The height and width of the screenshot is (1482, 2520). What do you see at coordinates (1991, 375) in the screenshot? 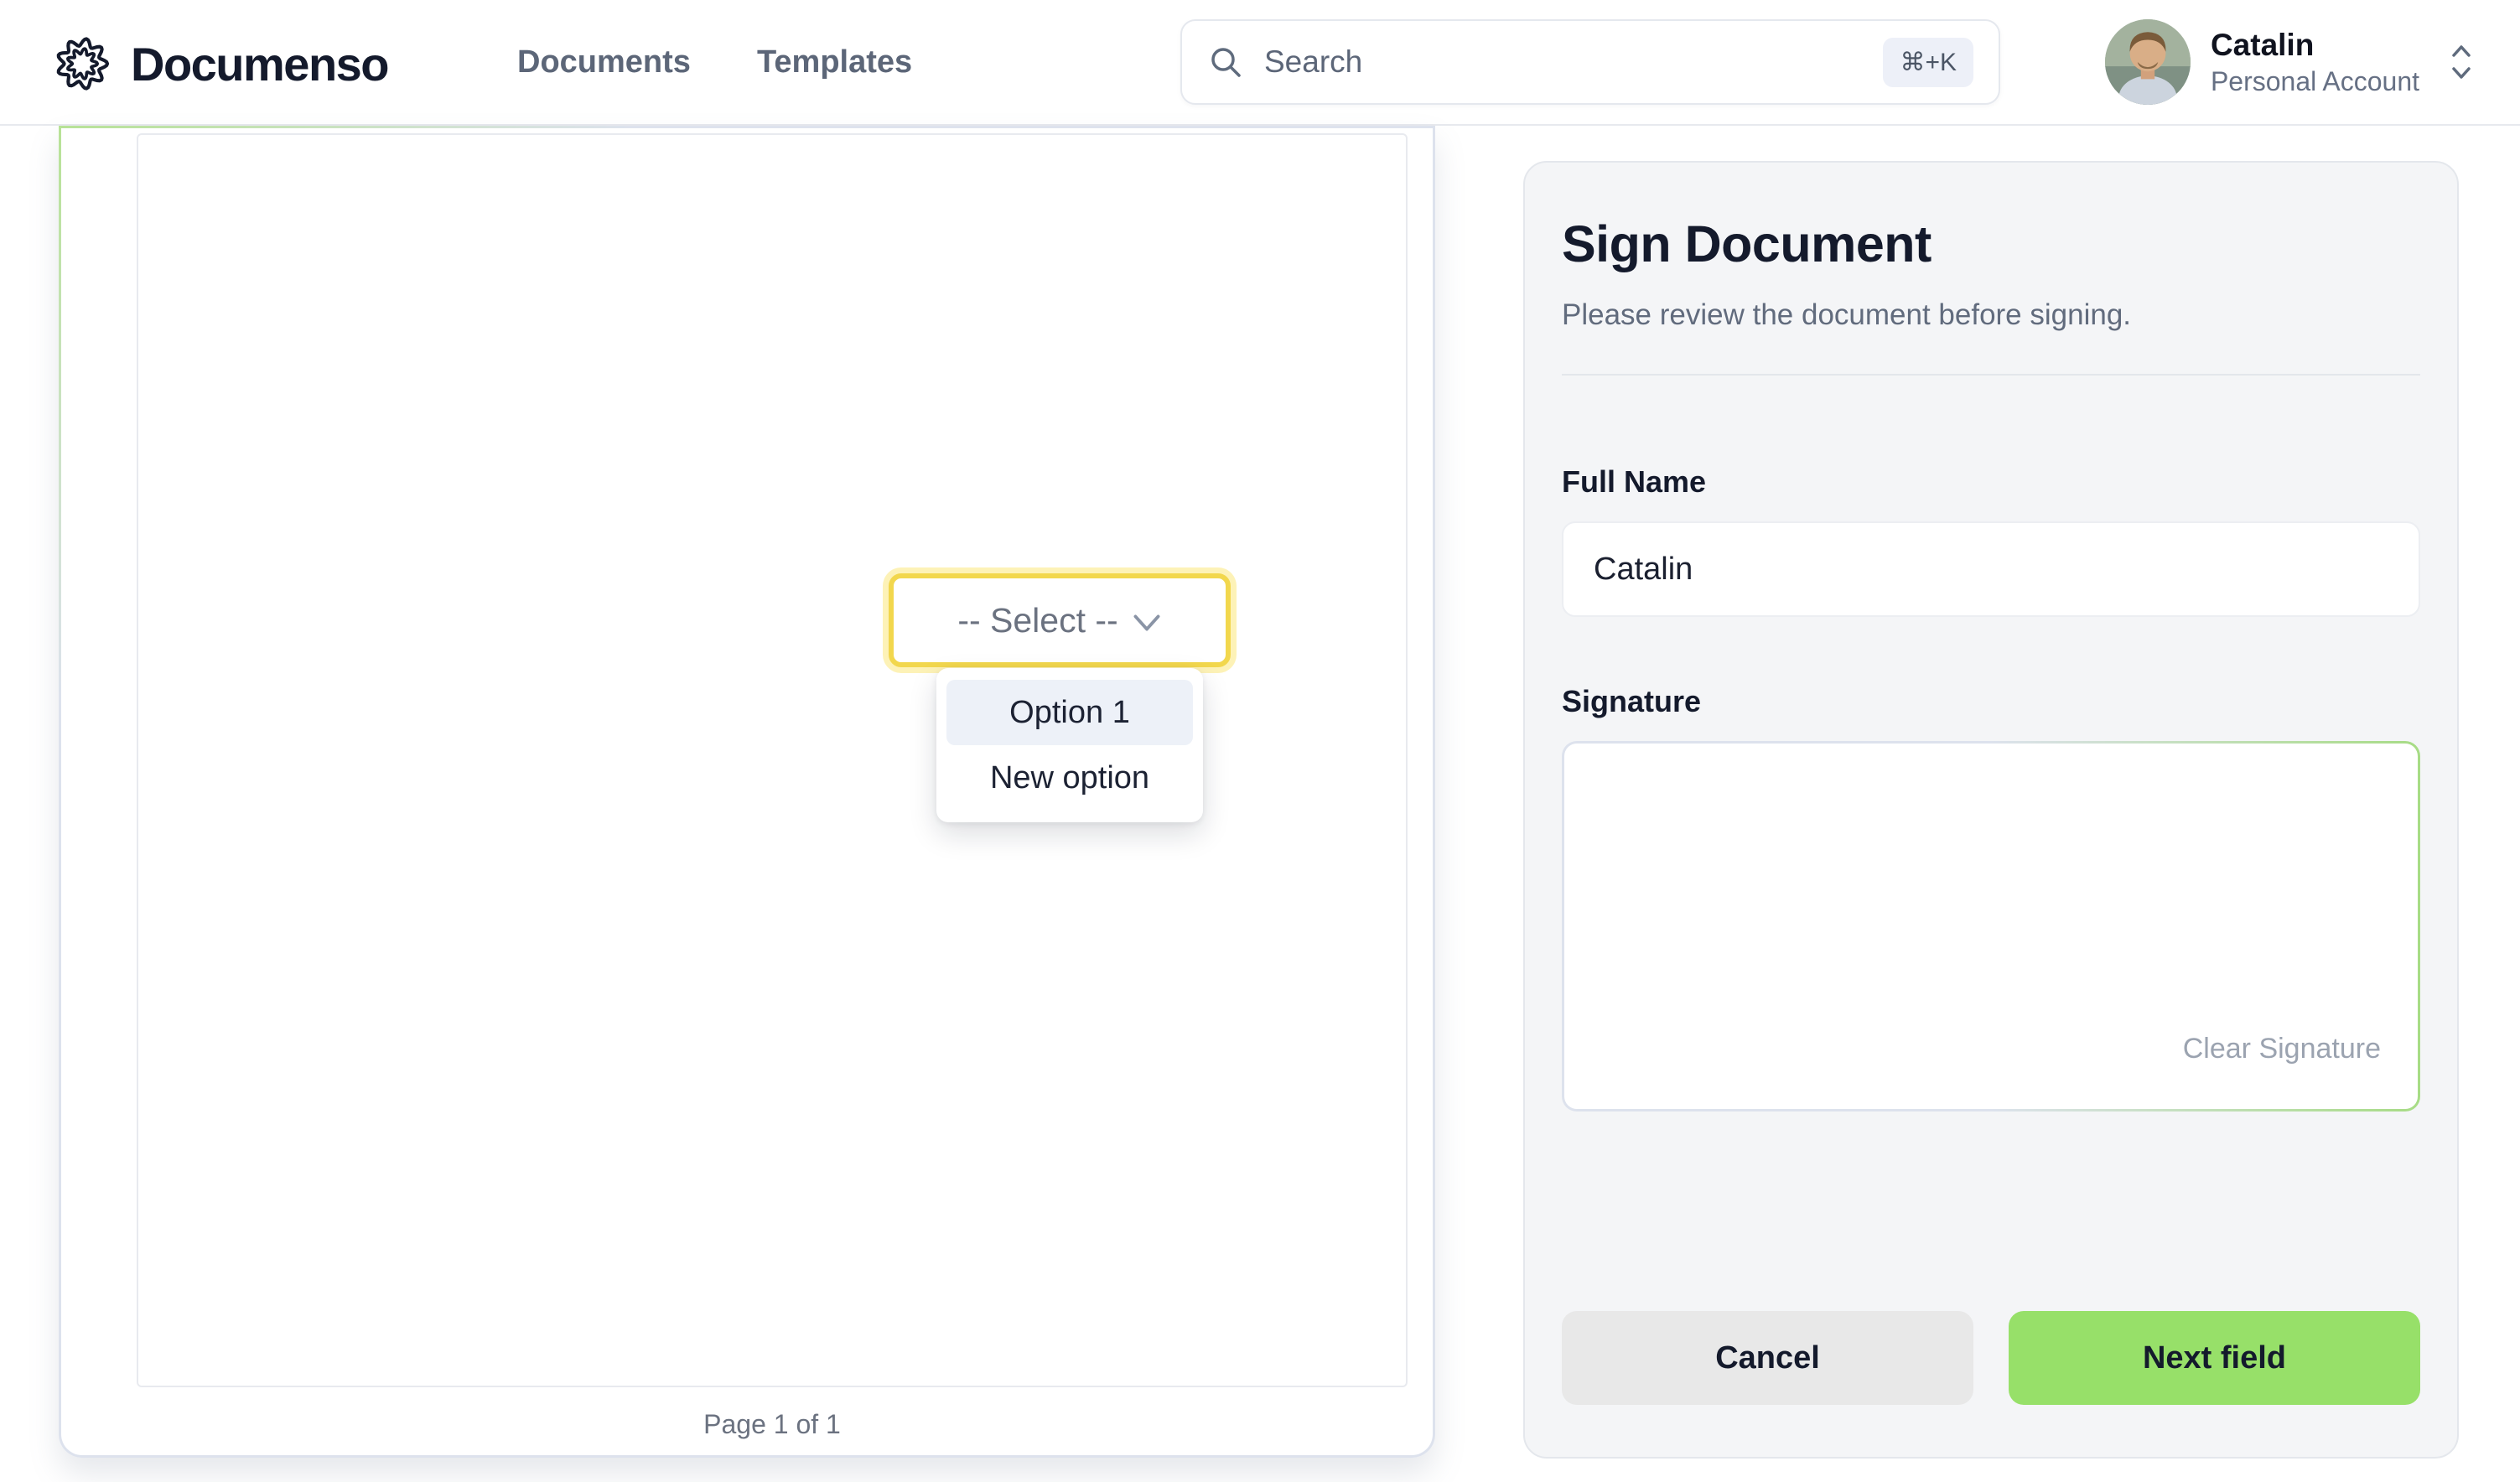
I see `divider` at bounding box center [1991, 375].